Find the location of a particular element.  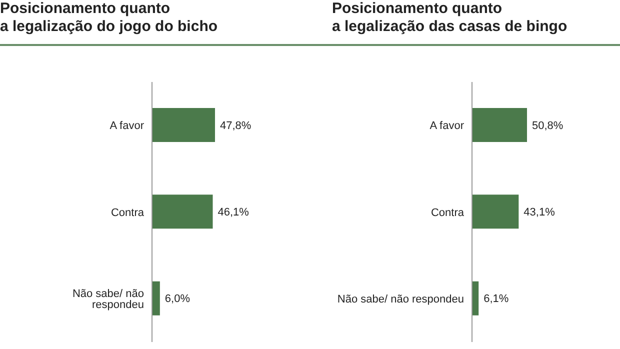

chart-title: Posicionamento quanto a legalização das casas de bingo is located at coordinates (449, 18).